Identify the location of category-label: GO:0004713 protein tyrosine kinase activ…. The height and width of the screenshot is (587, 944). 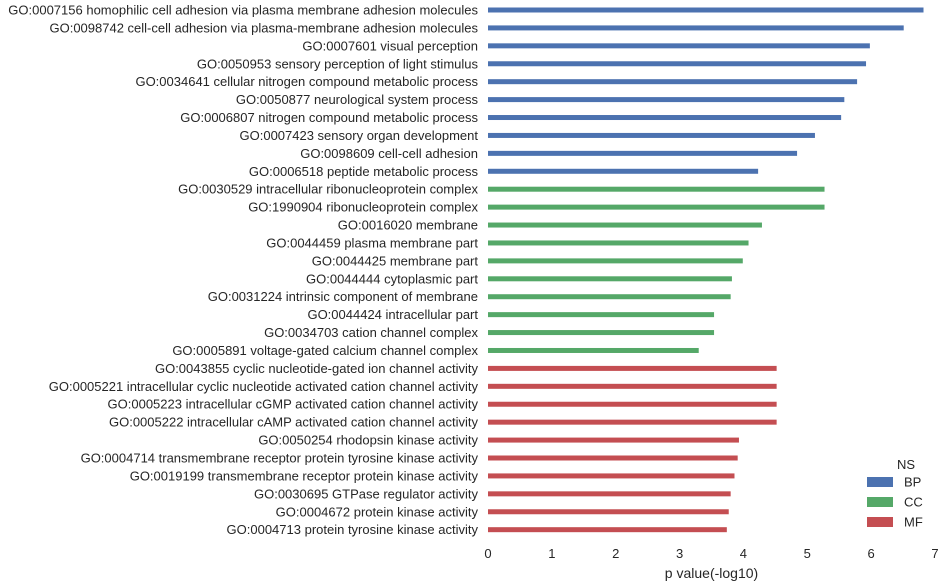
(353, 529).